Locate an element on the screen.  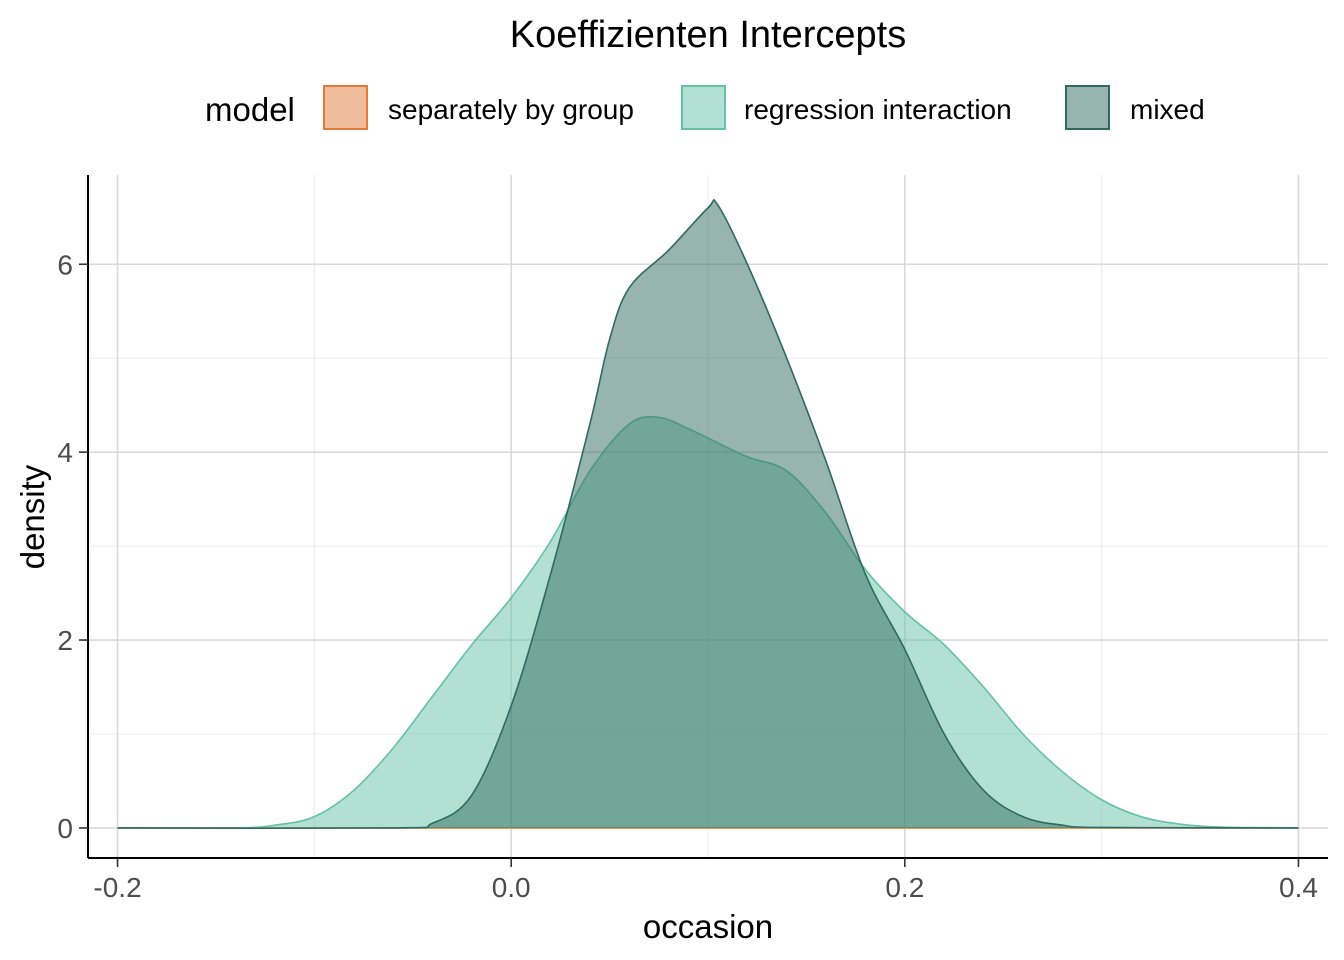
legend-label: mixed is located at coordinates (1167, 109).